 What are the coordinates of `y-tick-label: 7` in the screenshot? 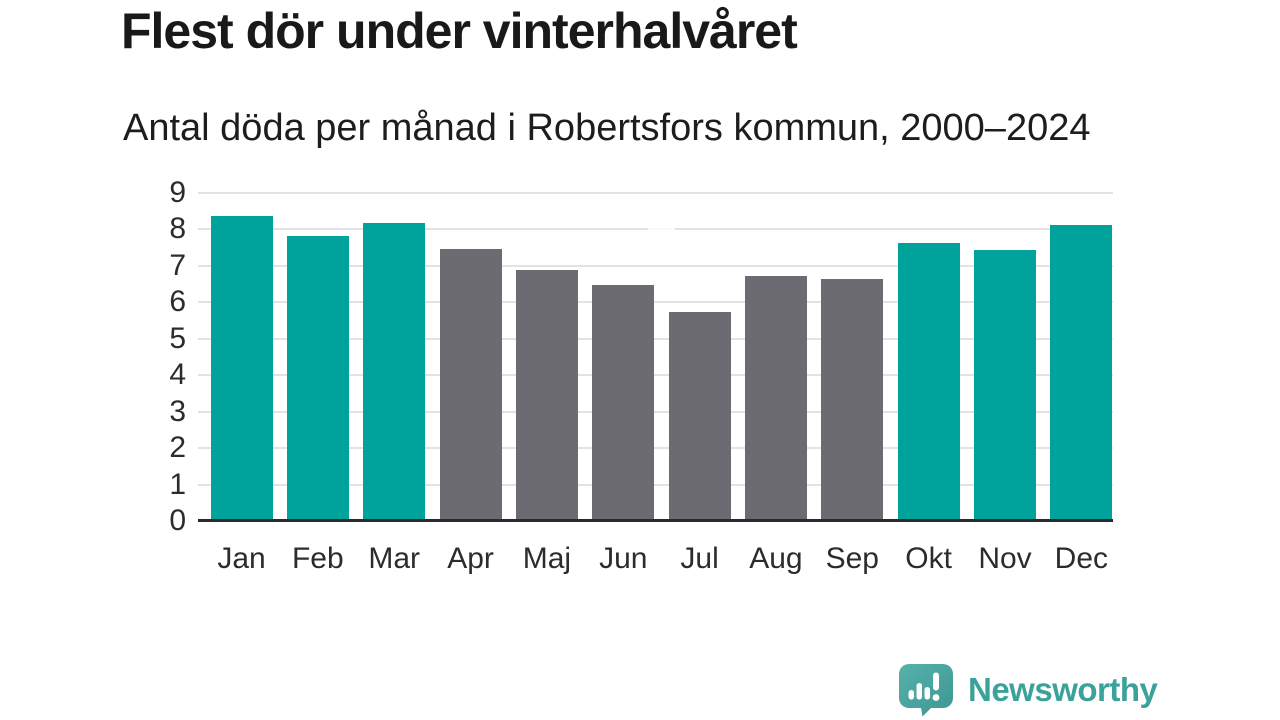 It's located at (177, 265).